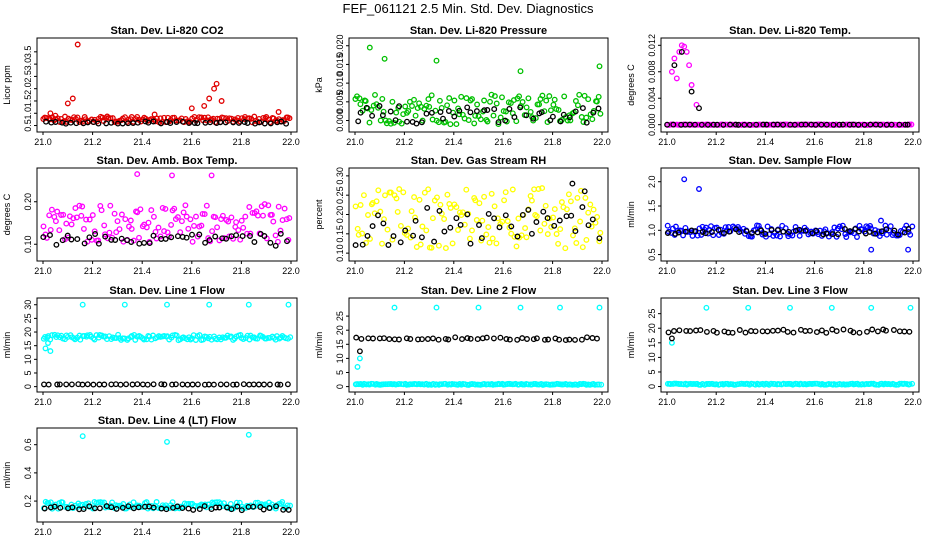  What do you see at coordinates (291, 402) in the screenshot?
I see `x-tick-label: 22.0` at bounding box center [291, 402].